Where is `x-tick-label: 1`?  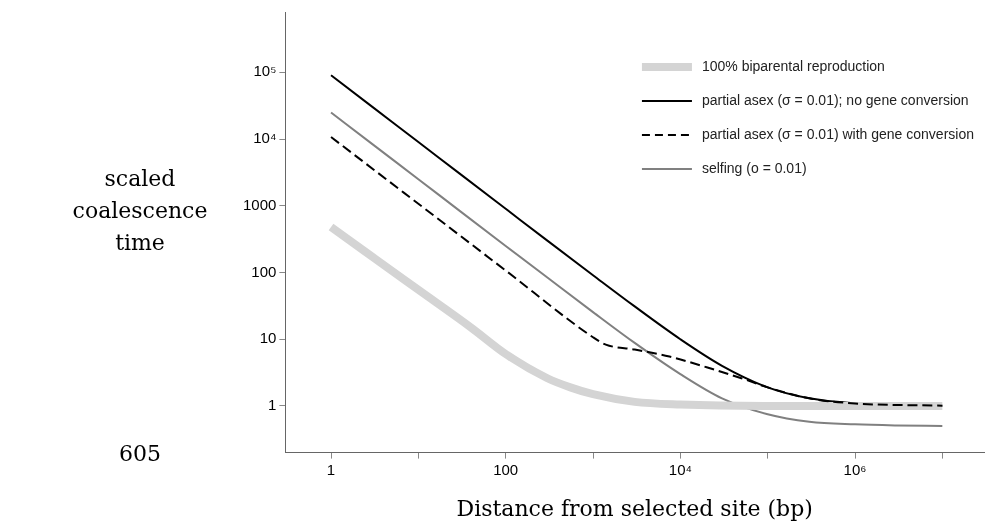
x-tick-label: 1 is located at coordinates (331, 469).